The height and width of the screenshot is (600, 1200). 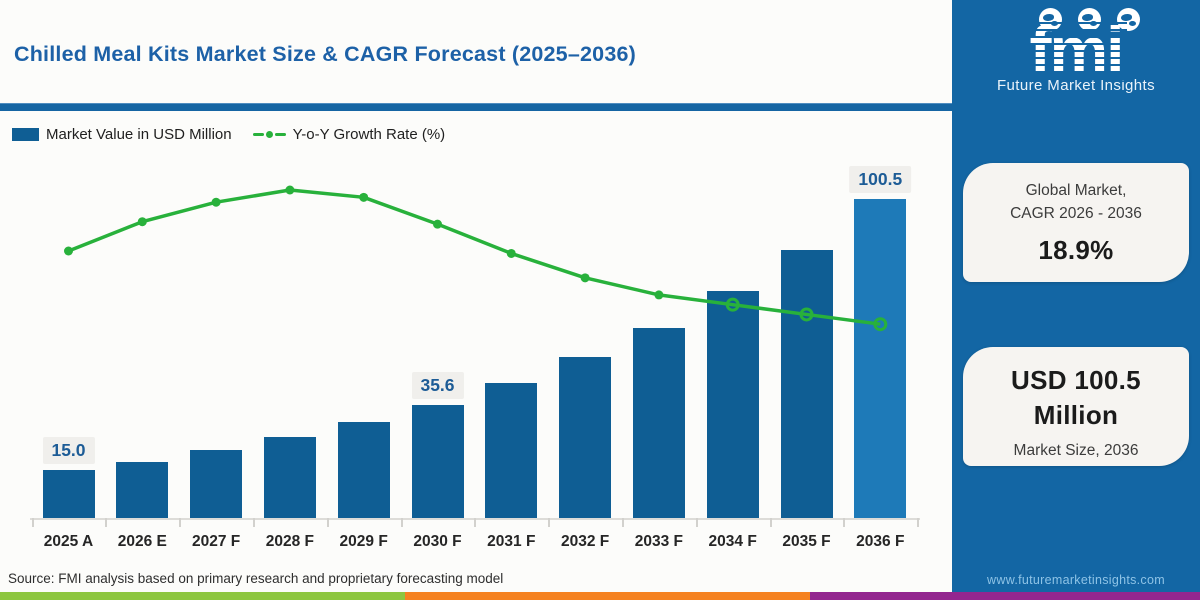 I want to click on market-size-card: USD 100.5 Million Market Size, 2036, so click(x=1076, y=406).